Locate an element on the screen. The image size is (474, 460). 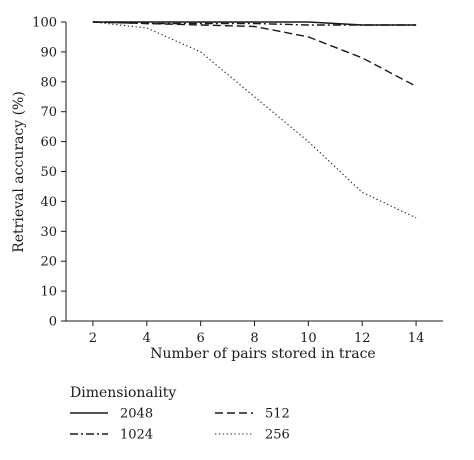
legend-label-1024: 1024 is located at coordinates (136, 435).